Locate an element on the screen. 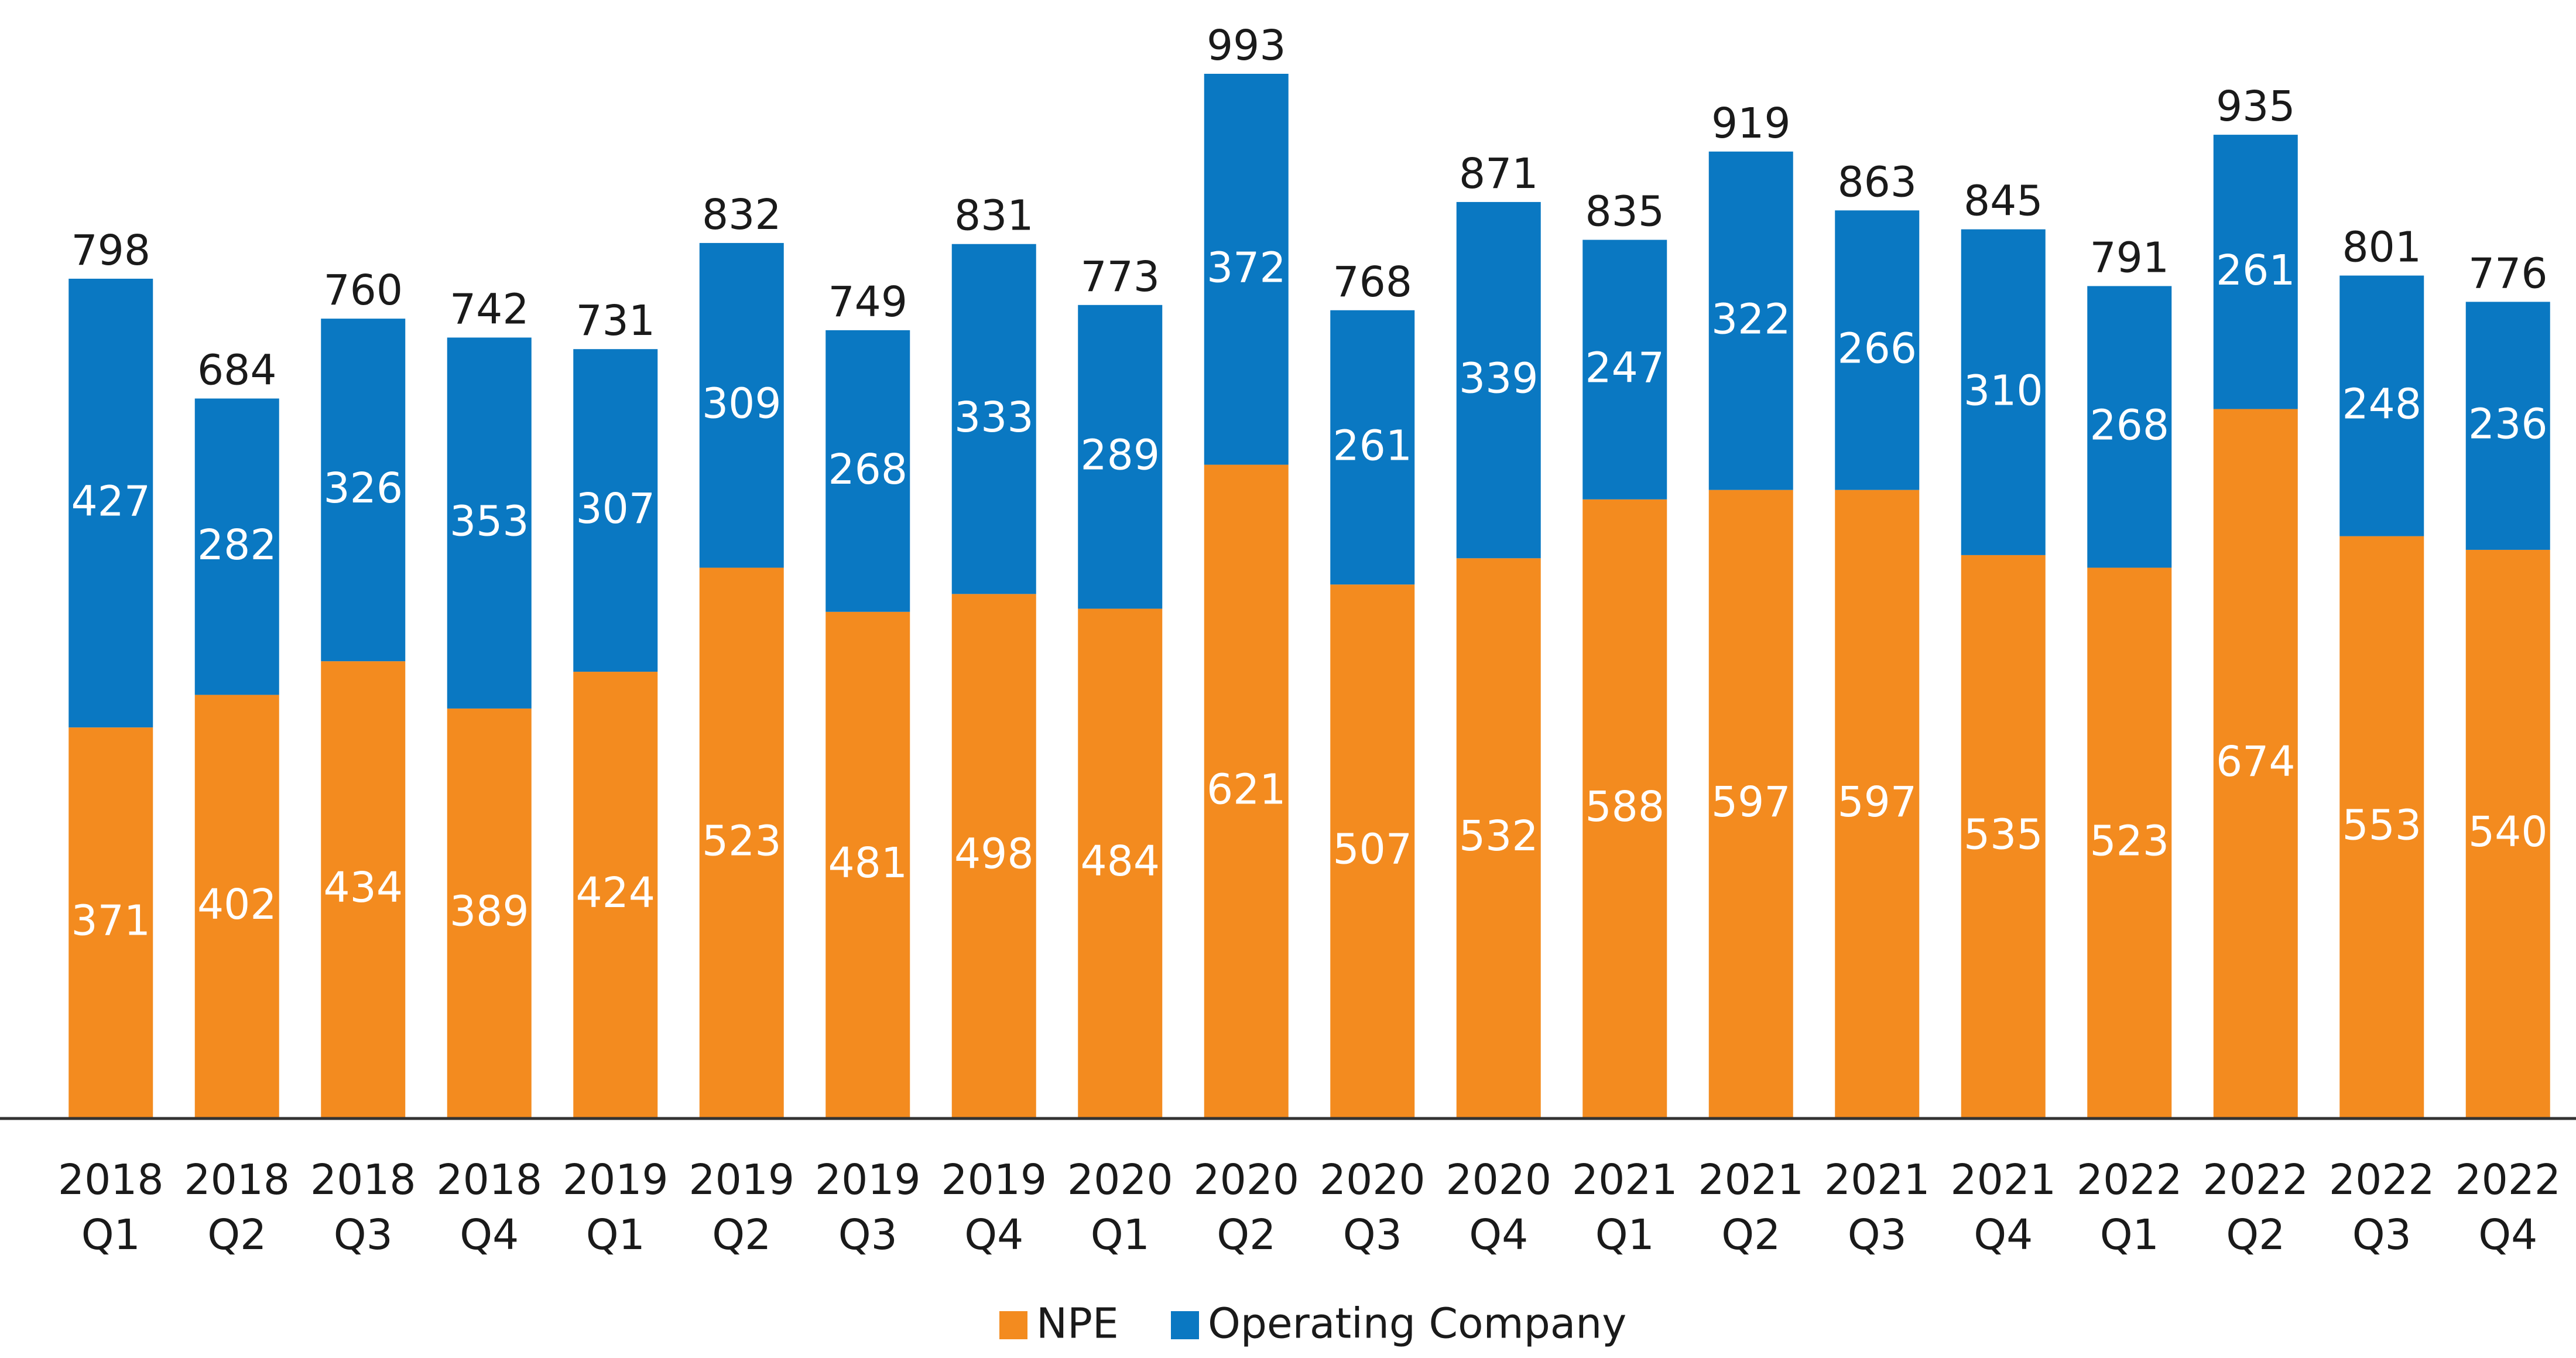  data-label-npe-2019-q4: 498 is located at coordinates (994, 854).